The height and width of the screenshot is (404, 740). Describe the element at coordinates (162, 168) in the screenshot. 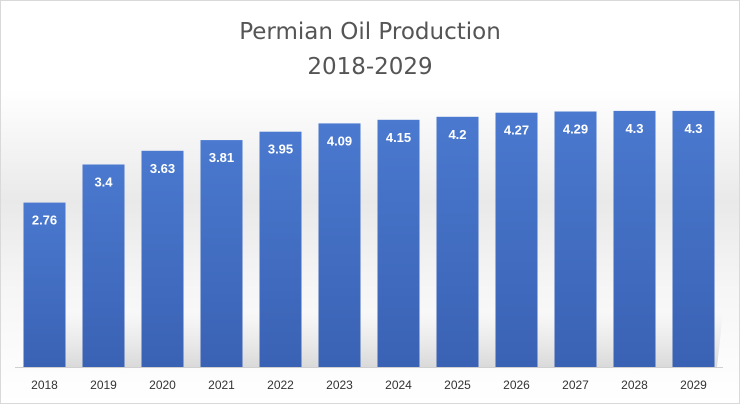

I see `data-label-2020: 3.63` at that location.